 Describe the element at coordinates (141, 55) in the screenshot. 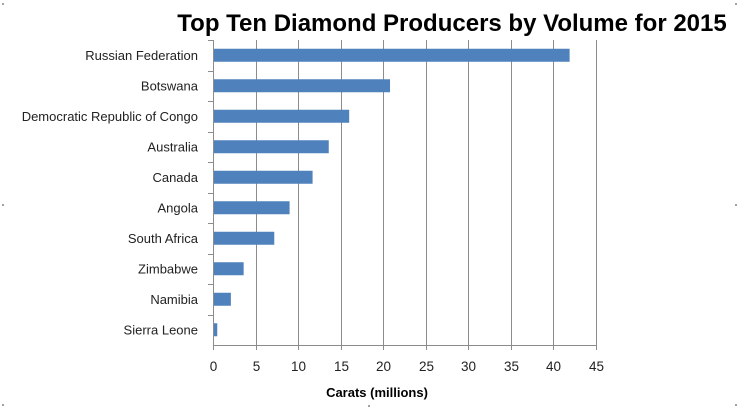

I see `category-label: Russian Federation` at that location.